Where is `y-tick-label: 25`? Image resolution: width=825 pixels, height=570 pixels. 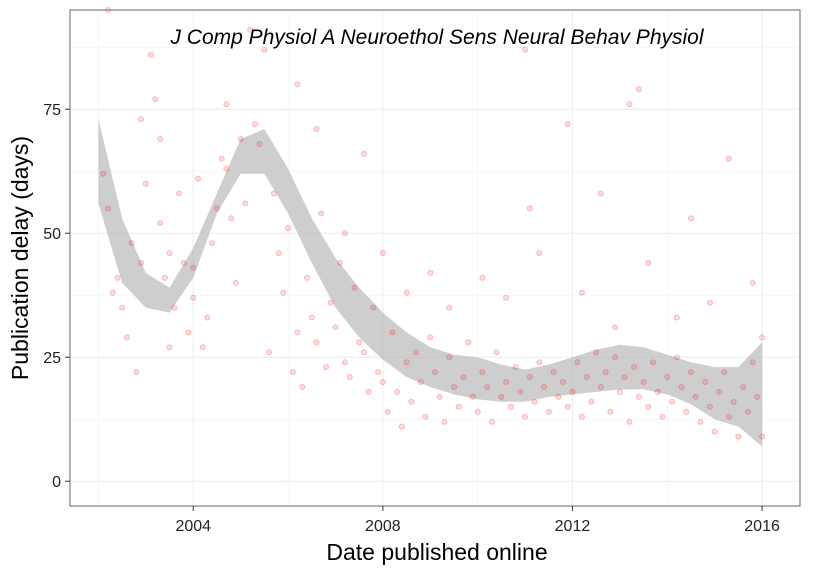
y-tick-label: 25 is located at coordinates (52, 358).